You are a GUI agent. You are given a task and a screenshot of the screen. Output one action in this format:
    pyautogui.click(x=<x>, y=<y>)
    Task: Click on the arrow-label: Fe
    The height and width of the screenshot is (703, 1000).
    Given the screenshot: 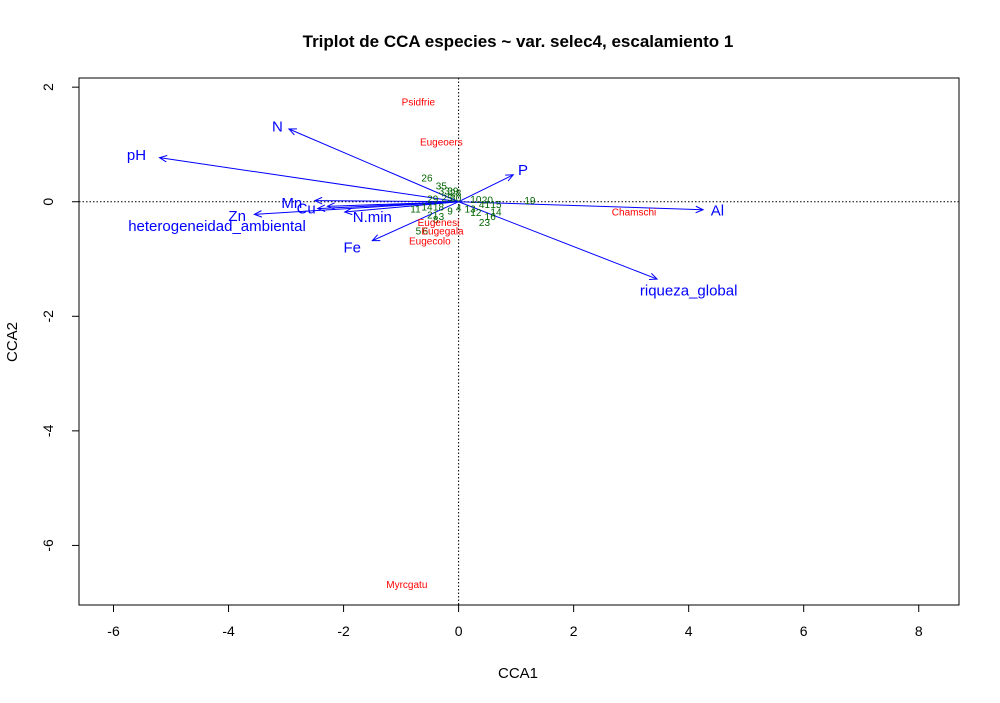 What is the action you would take?
    pyautogui.click(x=352, y=248)
    